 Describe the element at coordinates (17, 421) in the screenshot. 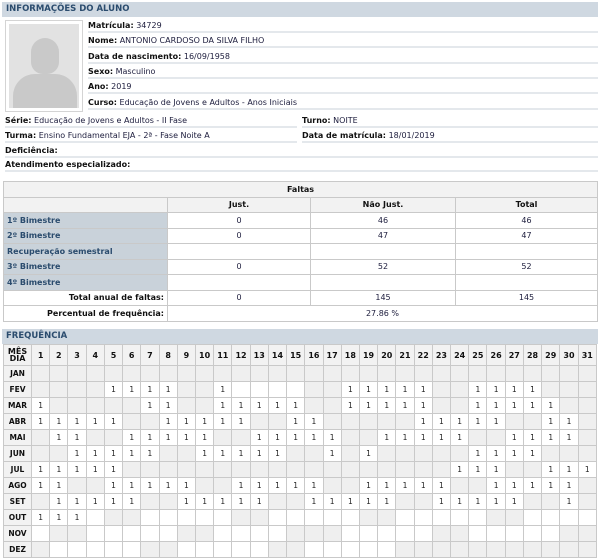

I see `month-label: ABR` at that location.